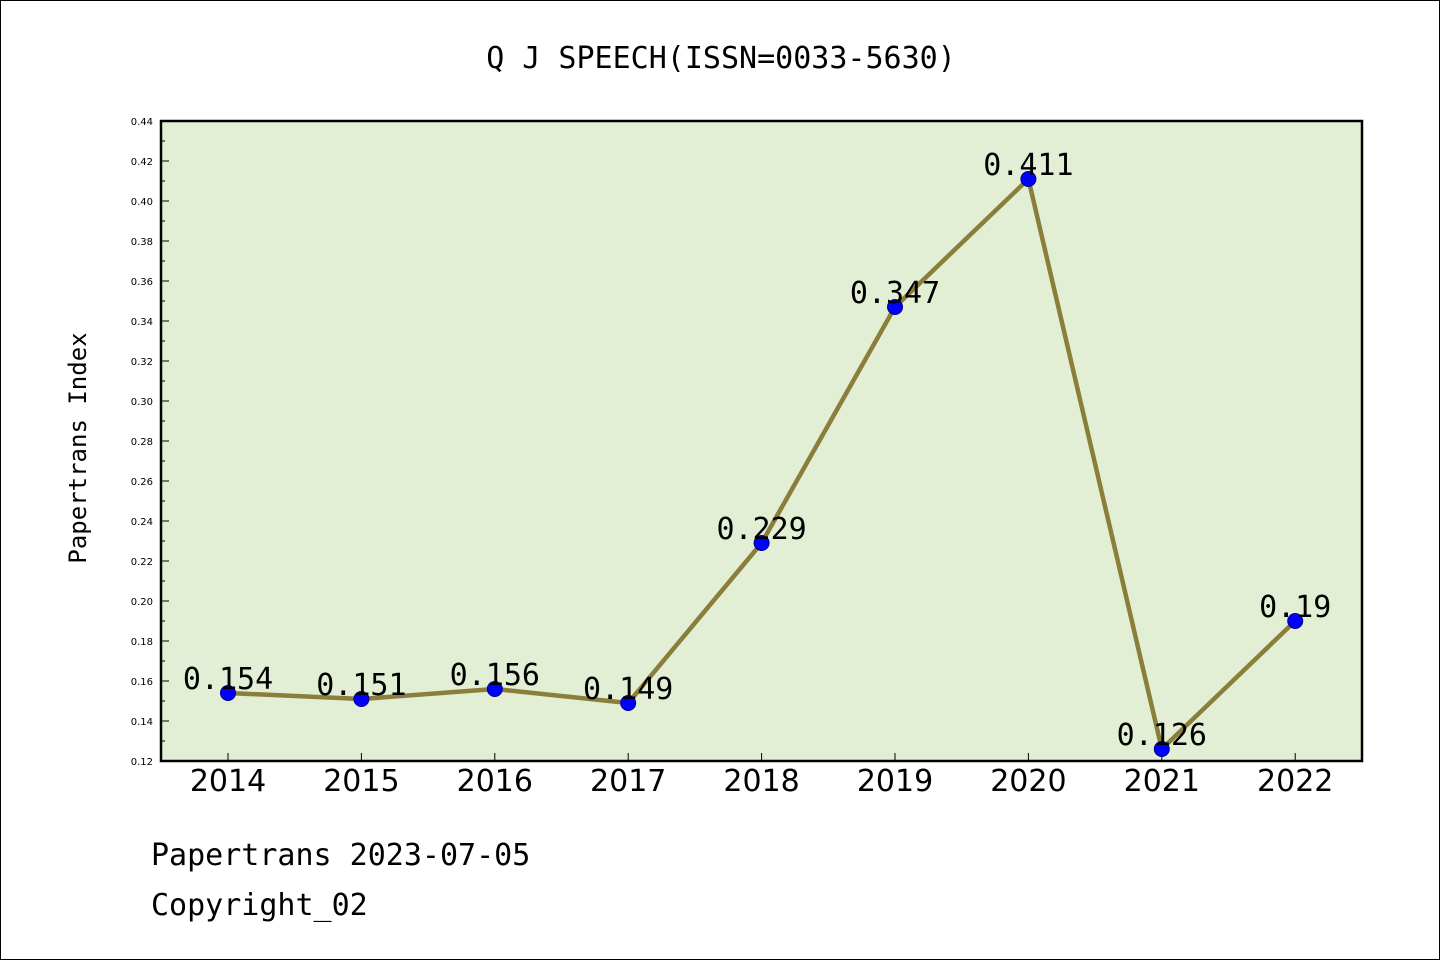 This screenshot has height=961, width=1440. What do you see at coordinates (1162, 735) in the screenshot?
I see `data-label: 0.126` at bounding box center [1162, 735].